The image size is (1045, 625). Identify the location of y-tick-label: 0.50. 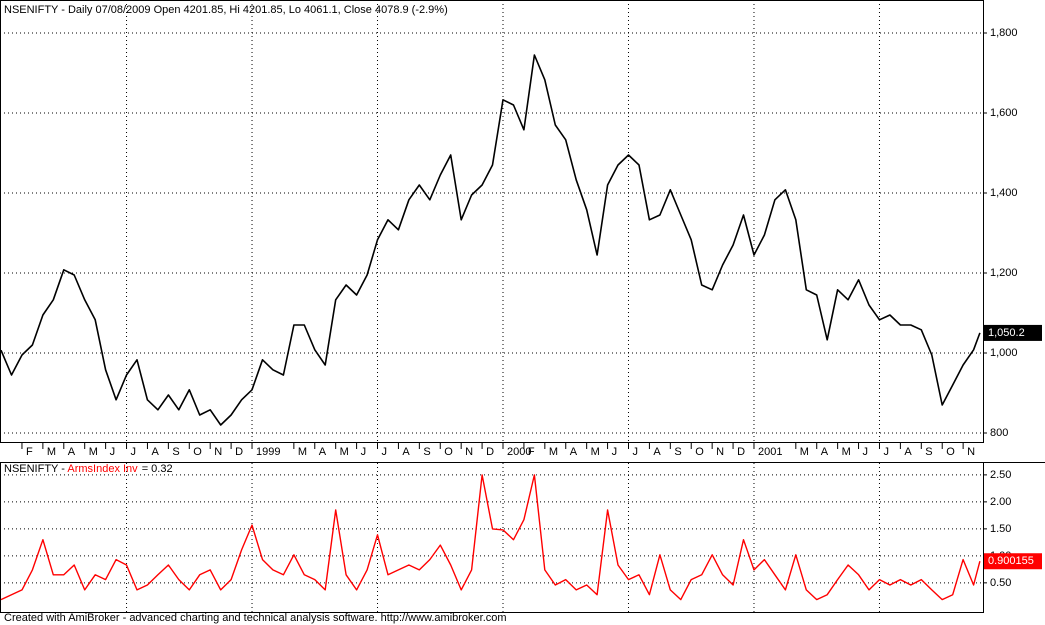
(1000, 583).